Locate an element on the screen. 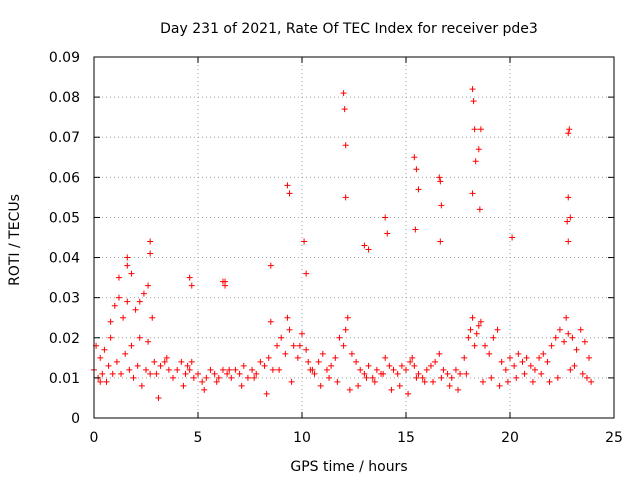 This screenshot has height=480, width=640. y-tick-labels: 0 0.01 0.02 0.03 0.04 0.05 0.06 0.07 0.08 0.09 is located at coordinates (64, 238).